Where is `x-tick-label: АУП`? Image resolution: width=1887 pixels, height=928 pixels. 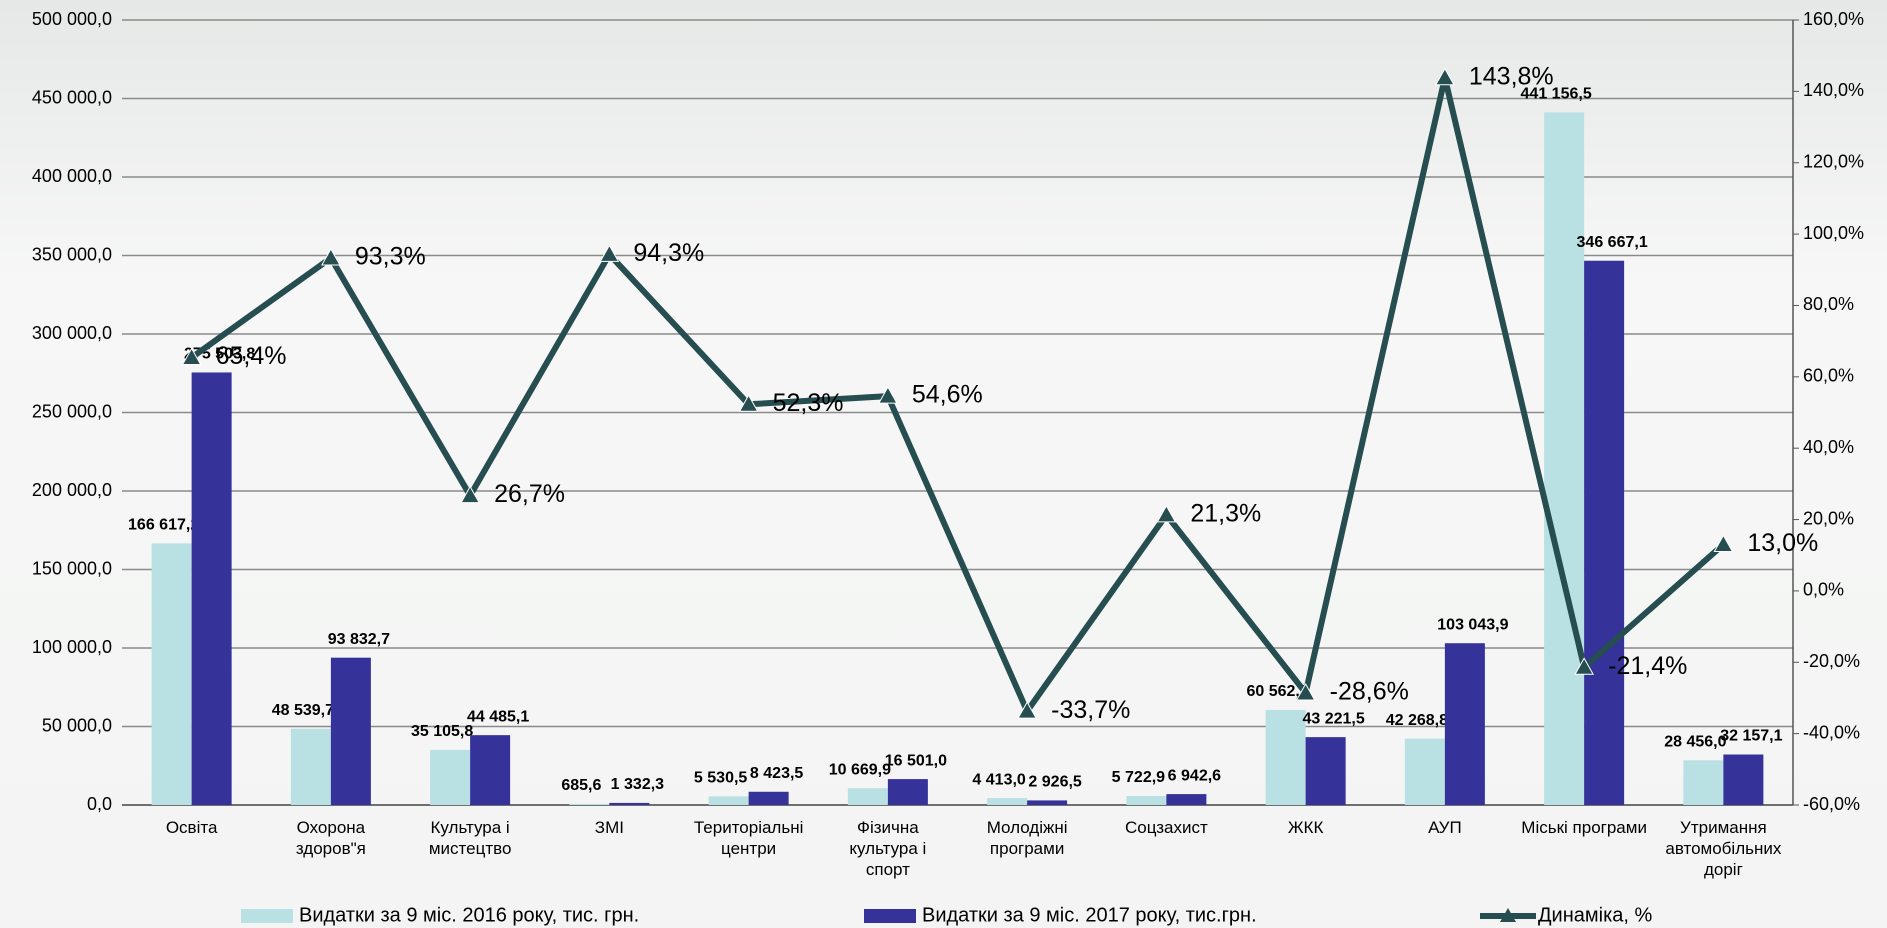
x-tick-label: АУП is located at coordinates (1445, 827).